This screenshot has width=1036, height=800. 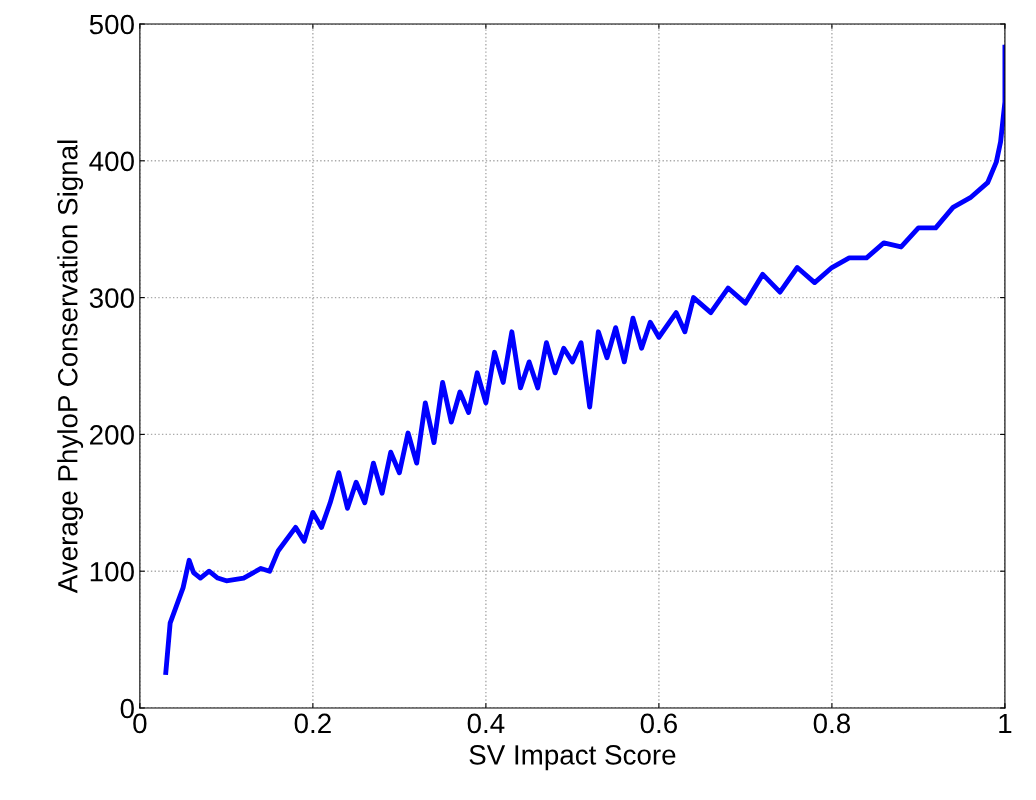 What do you see at coordinates (127, 708) in the screenshot?
I see `y-tick-label: 0` at bounding box center [127, 708].